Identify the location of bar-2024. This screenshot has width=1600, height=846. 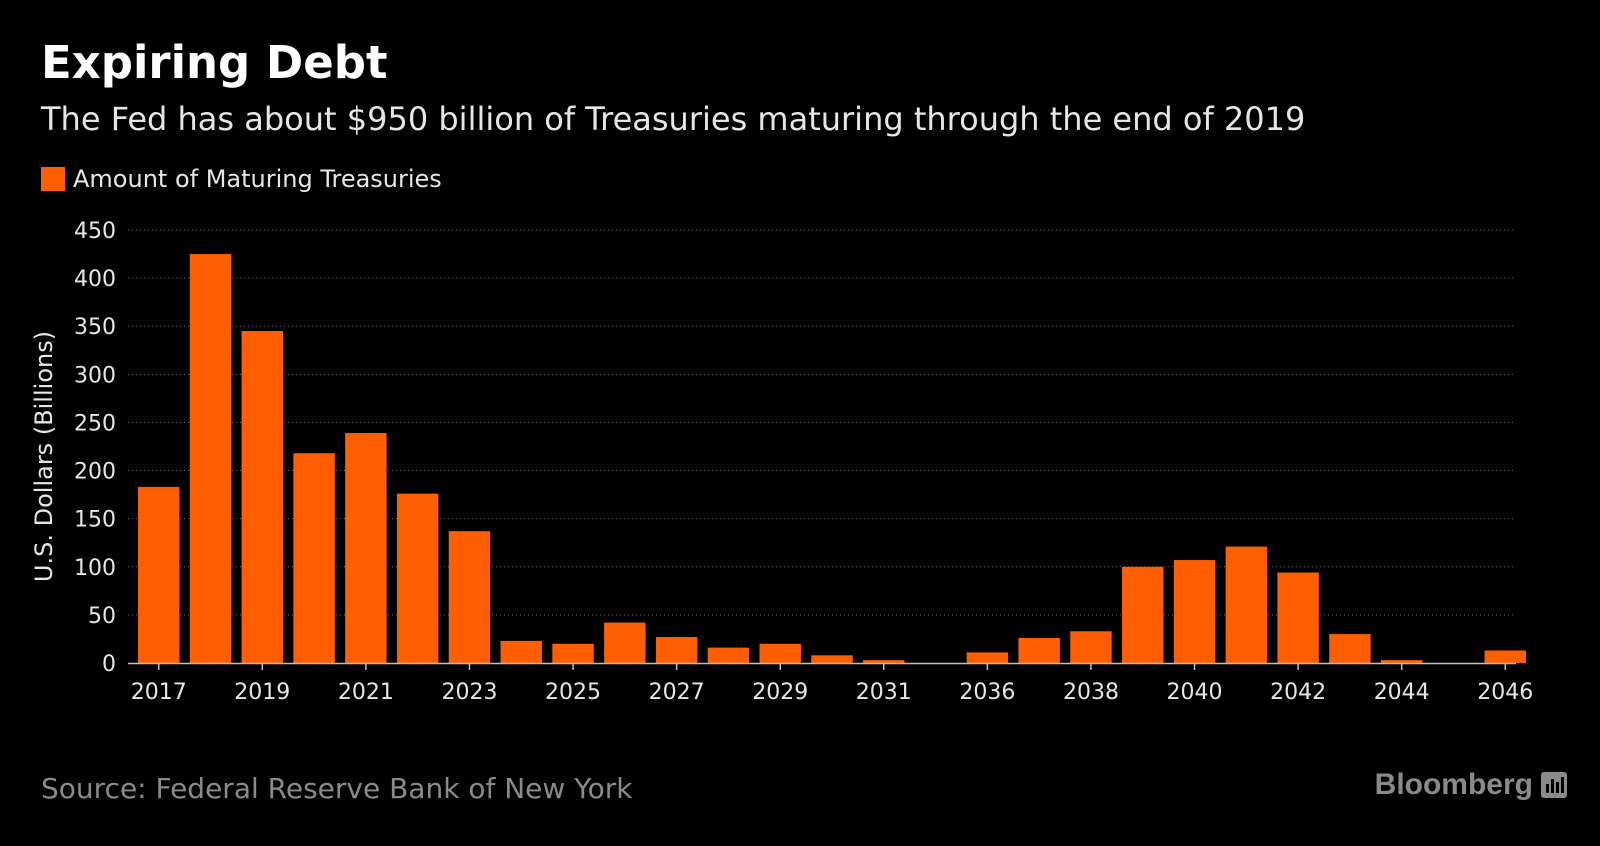
(521, 651).